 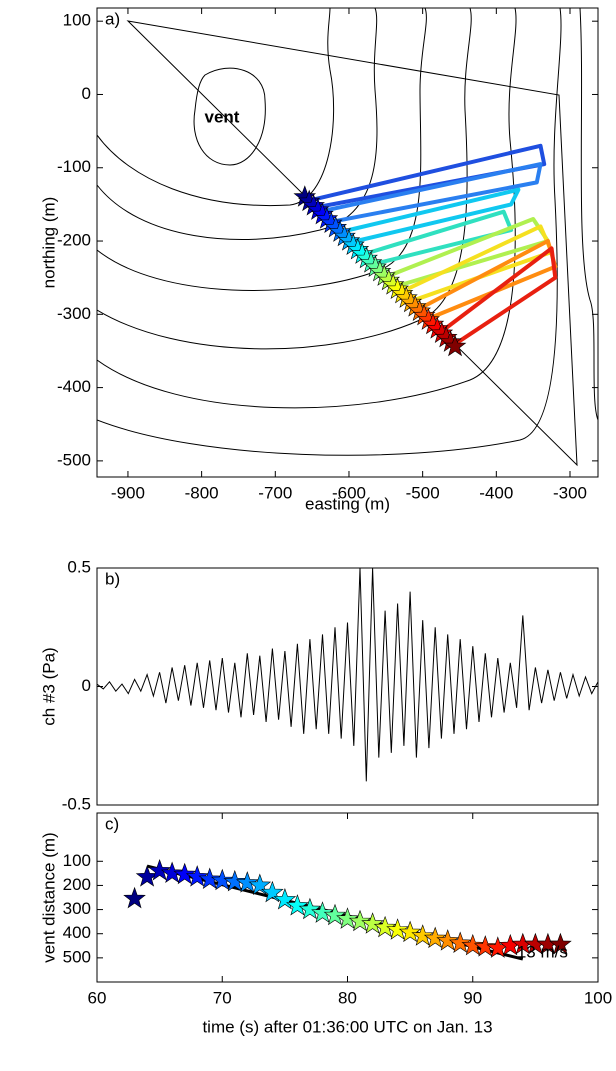 I want to click on y-axis-label: ch #3 (Pa), so click(x=48, y=686).